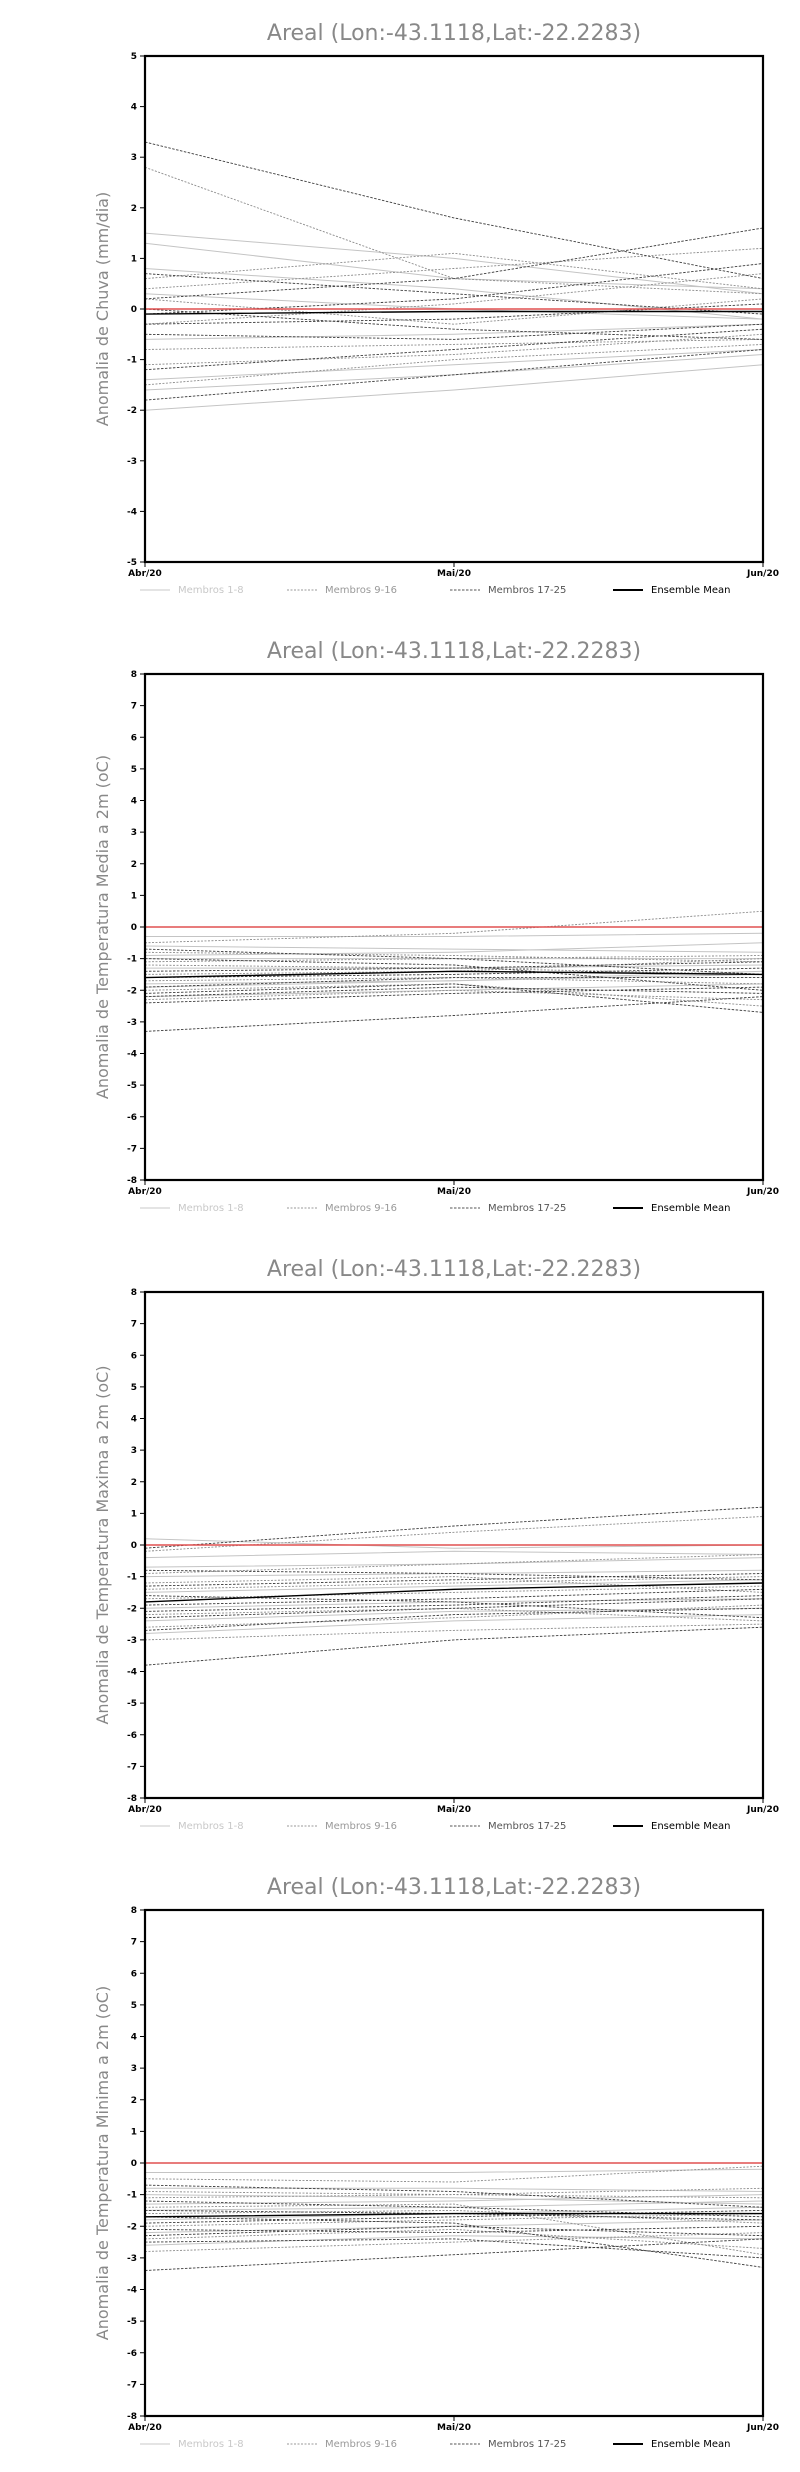  I want to click on y-tick-label: 7, so click(134, 1325).